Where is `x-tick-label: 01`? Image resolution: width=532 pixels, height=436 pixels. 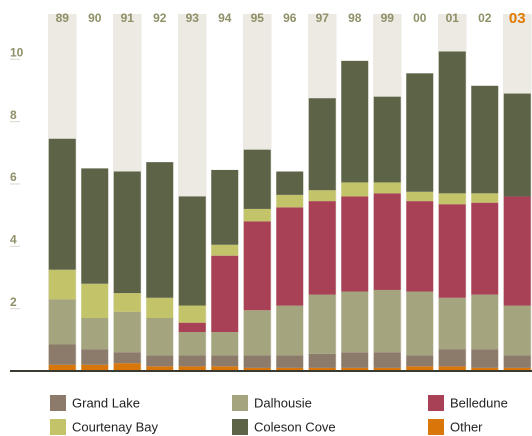 x-tick-label: 01 is located at coordinates (453, 18).